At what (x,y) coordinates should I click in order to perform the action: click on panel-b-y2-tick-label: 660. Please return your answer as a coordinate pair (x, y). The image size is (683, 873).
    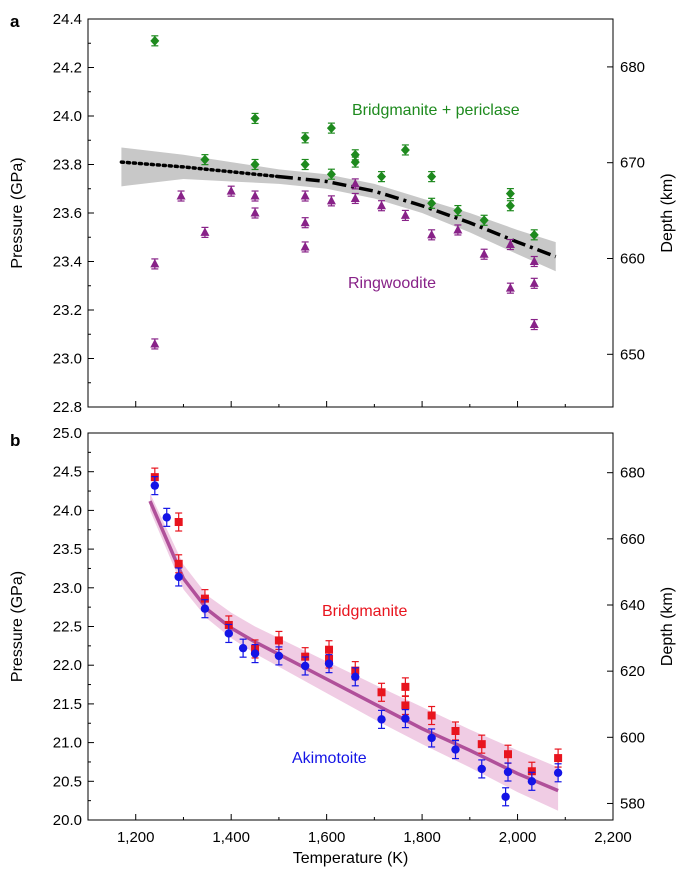
    Looking at the image, I should click on (632, 539).